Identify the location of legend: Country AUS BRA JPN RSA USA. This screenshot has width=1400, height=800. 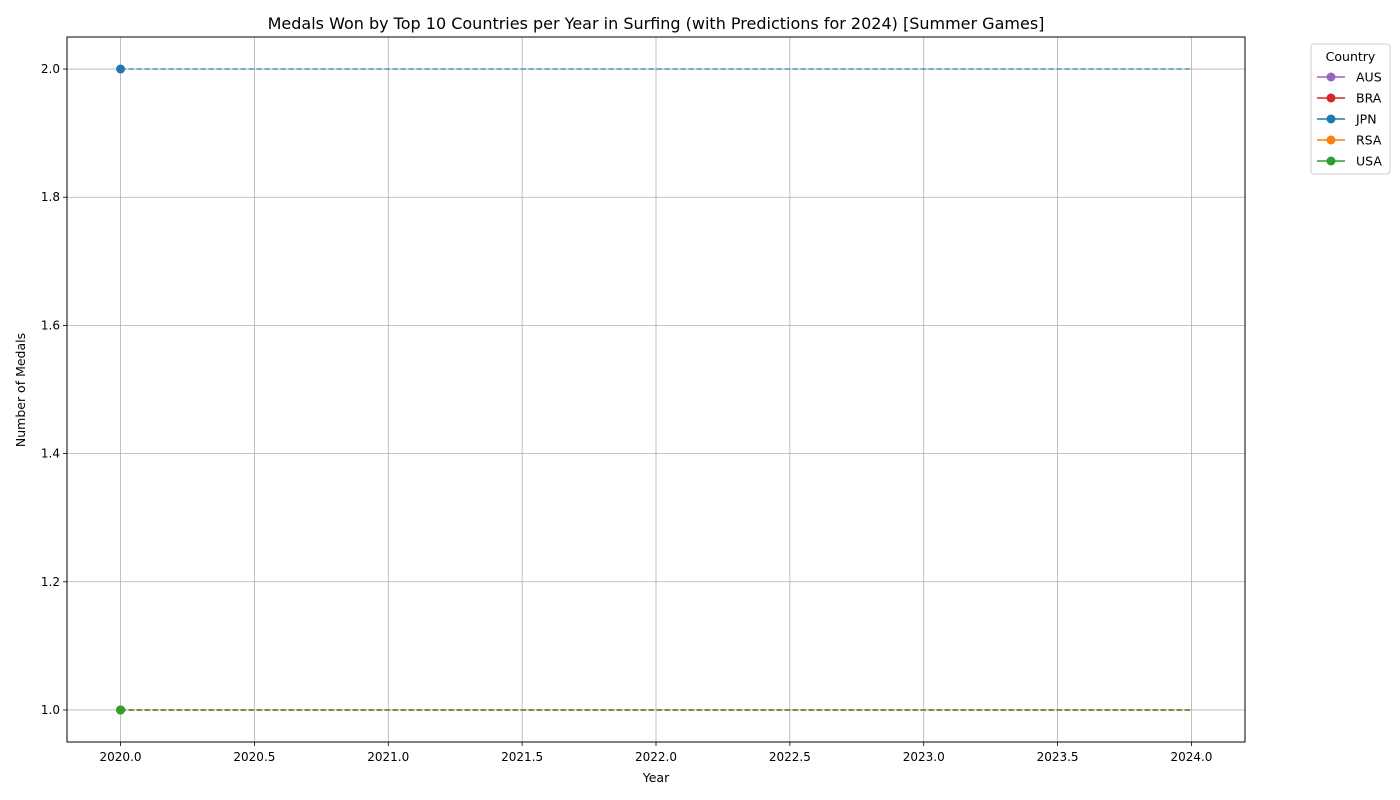
(1350, 109).